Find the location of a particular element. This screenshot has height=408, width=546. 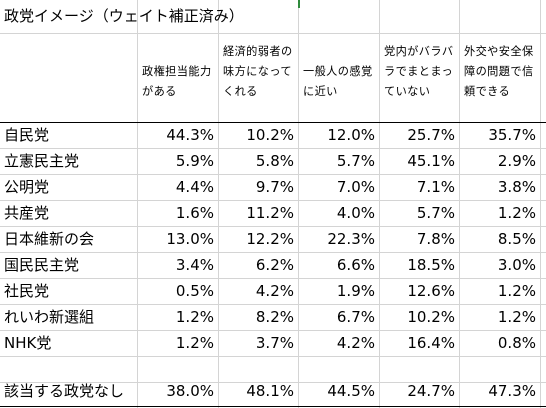

table-cell: 7.8% is located at coordinates (435, 239).